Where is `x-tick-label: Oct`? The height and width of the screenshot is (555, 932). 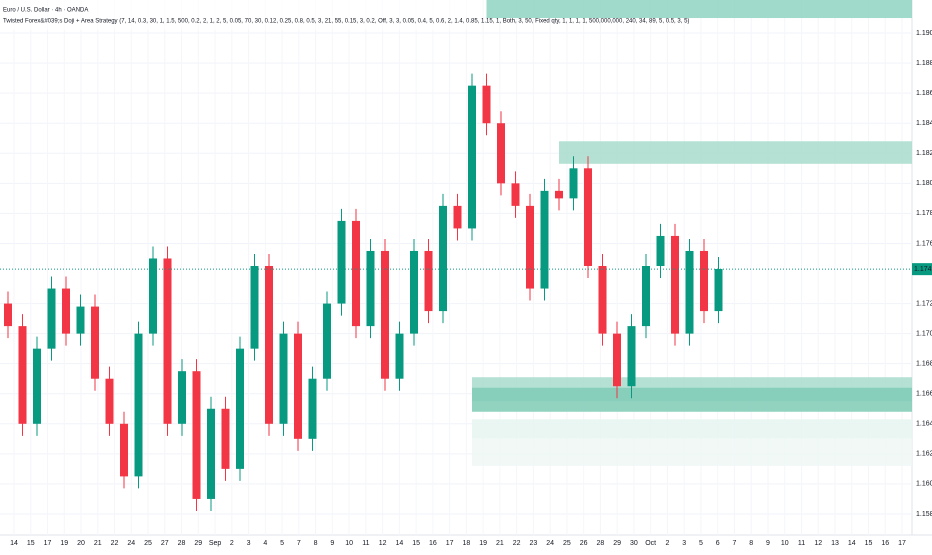 x-tick-label: Oct is located at coordinates (650, 543).